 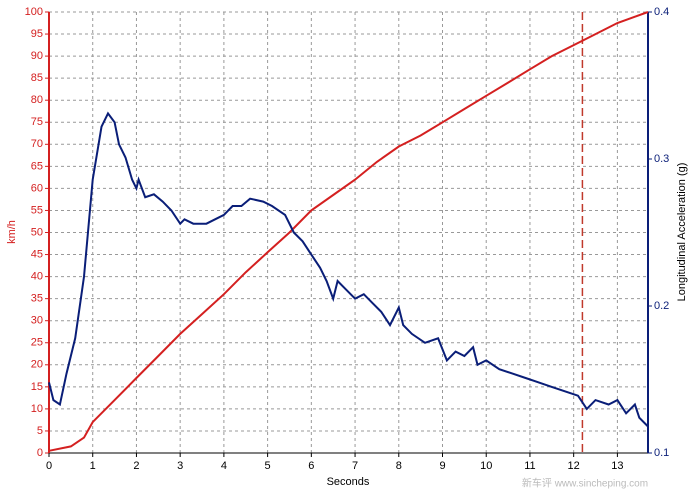 I want to click on x-tick-label: 11, so click(x=529, y=466).